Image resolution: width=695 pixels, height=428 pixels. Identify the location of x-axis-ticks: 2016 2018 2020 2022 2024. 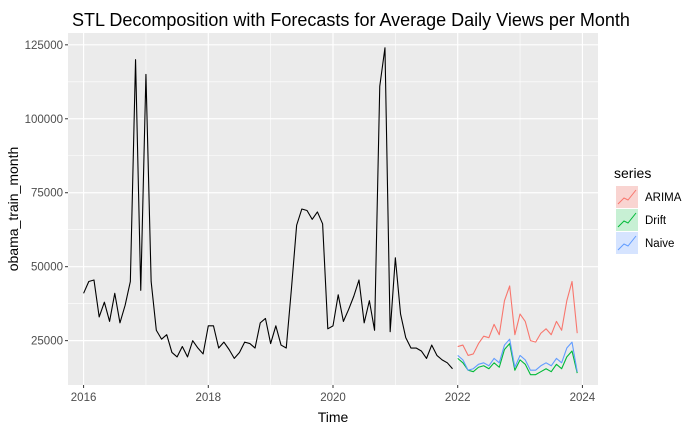
(333, 394).